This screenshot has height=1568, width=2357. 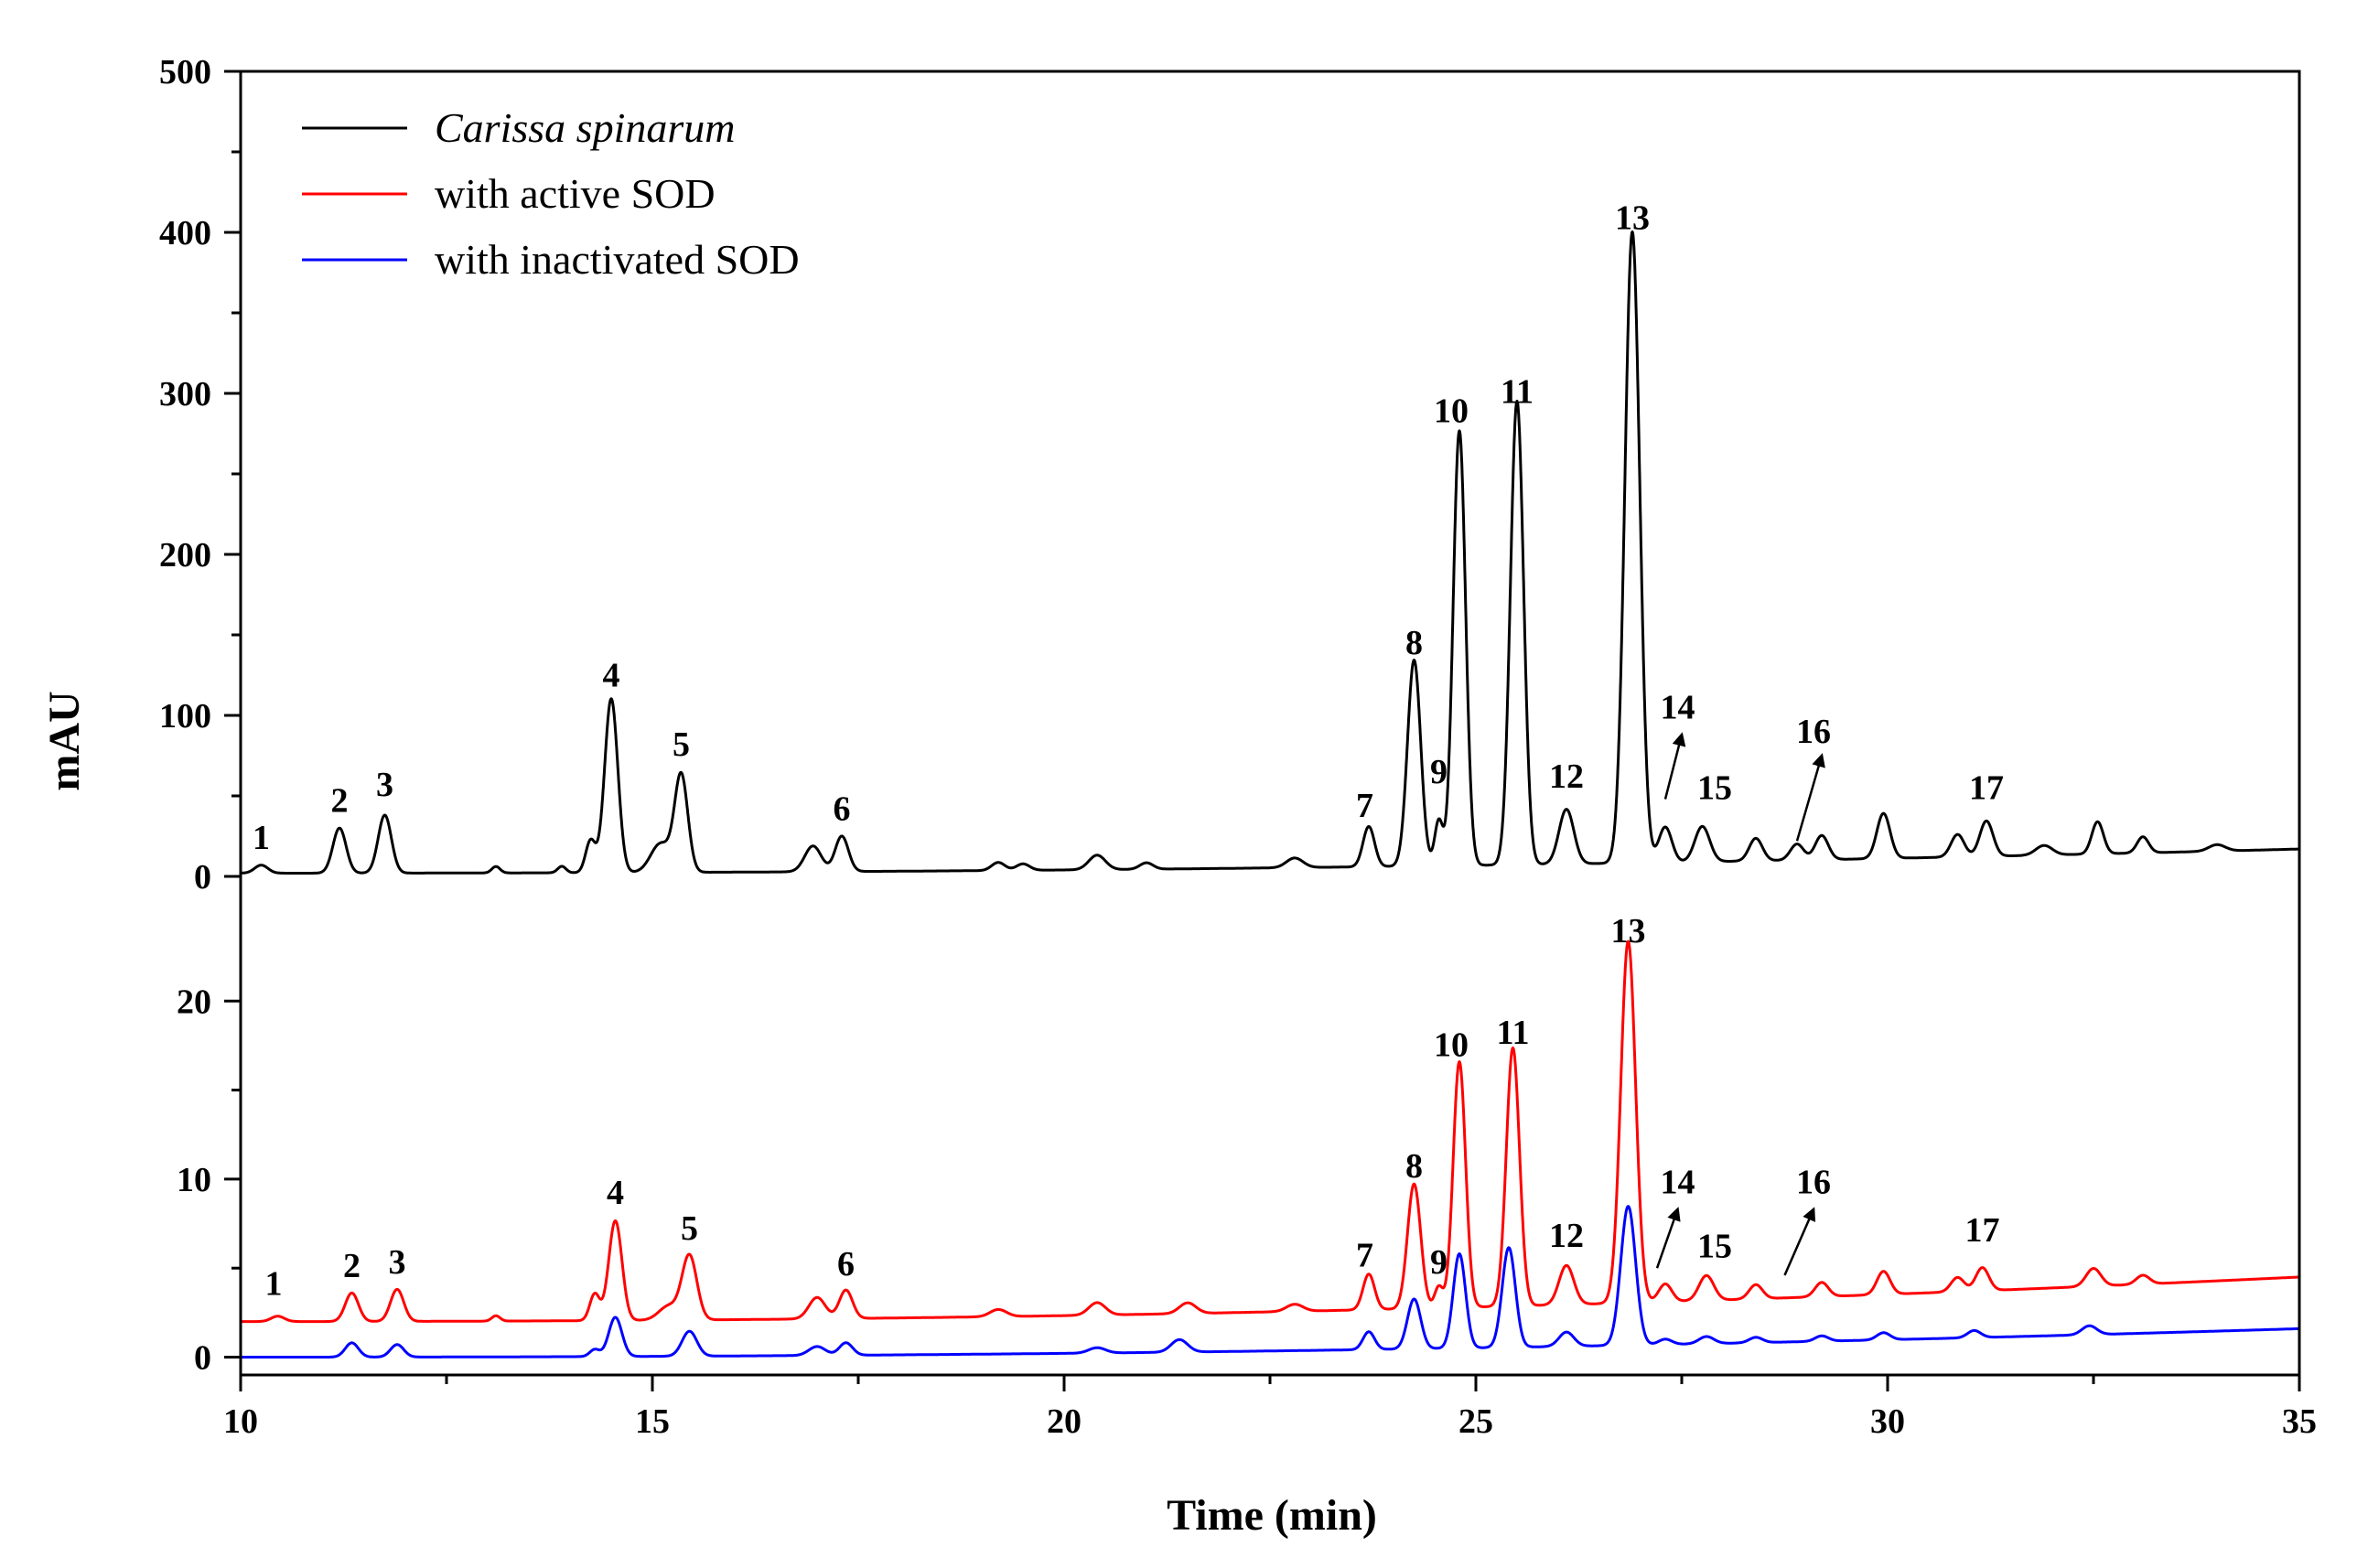 I want to click on series-line-with-inactivated-sod, so click(x=1270, y=1282).